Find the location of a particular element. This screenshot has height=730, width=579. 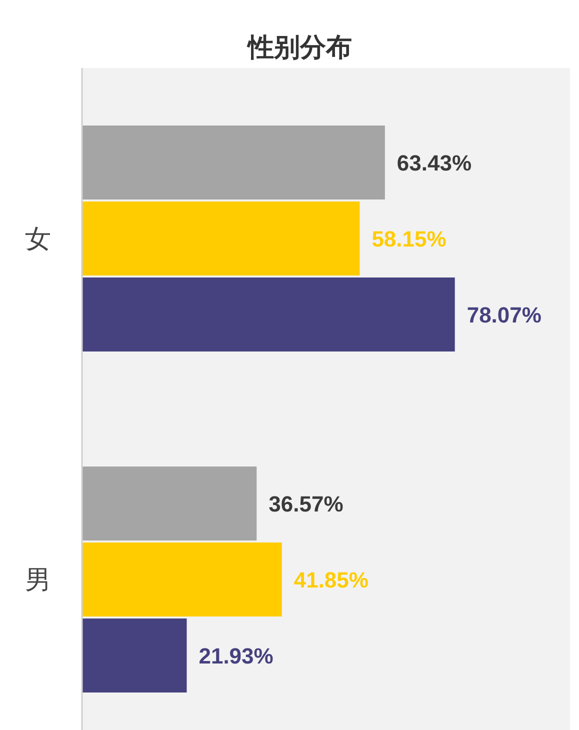

data-label: 78.07% is located at coordinates (504, 315).